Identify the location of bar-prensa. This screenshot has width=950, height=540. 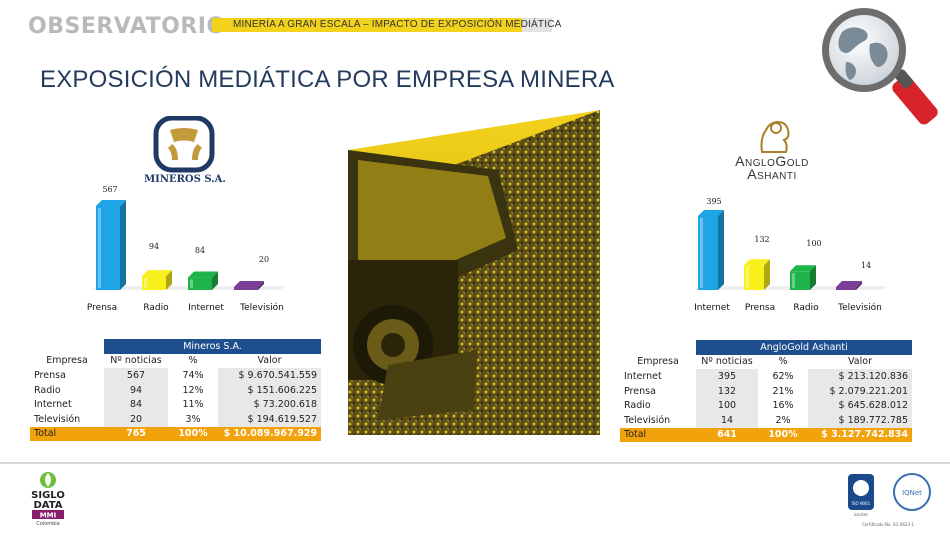
(757, 274).